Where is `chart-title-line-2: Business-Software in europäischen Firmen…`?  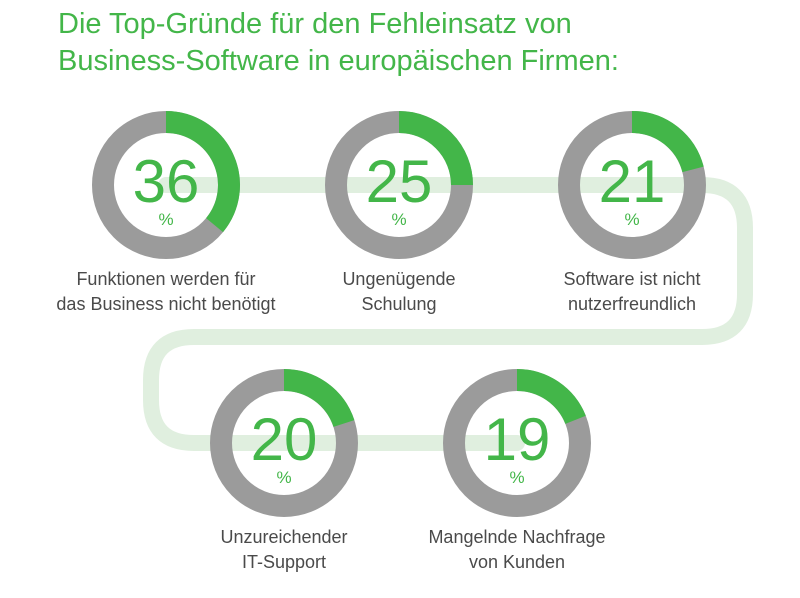
chart-title-line-2: Business-Software in europäischen Firmen… is located at coordinates (338, 61).